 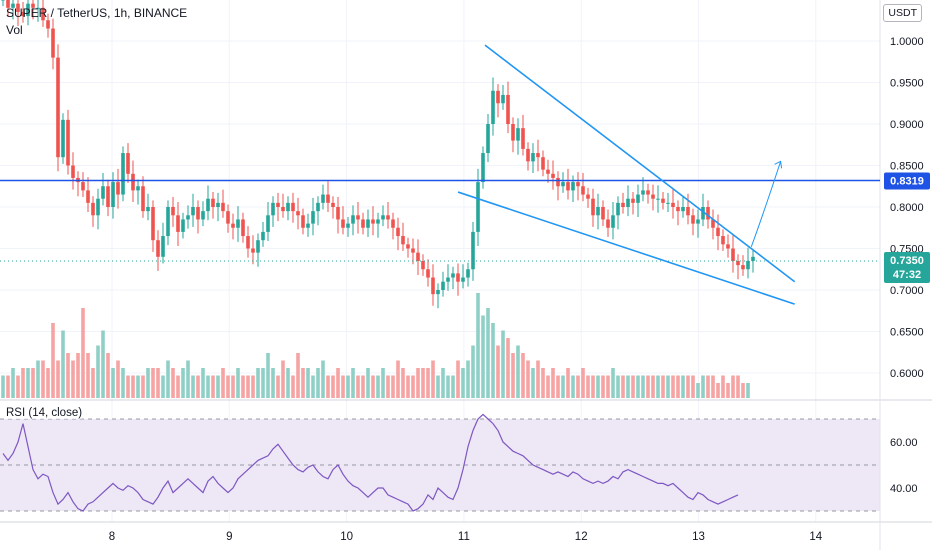 I want to click on current-price-badge: 0.7350 47:32, so click(x=907, y=267).